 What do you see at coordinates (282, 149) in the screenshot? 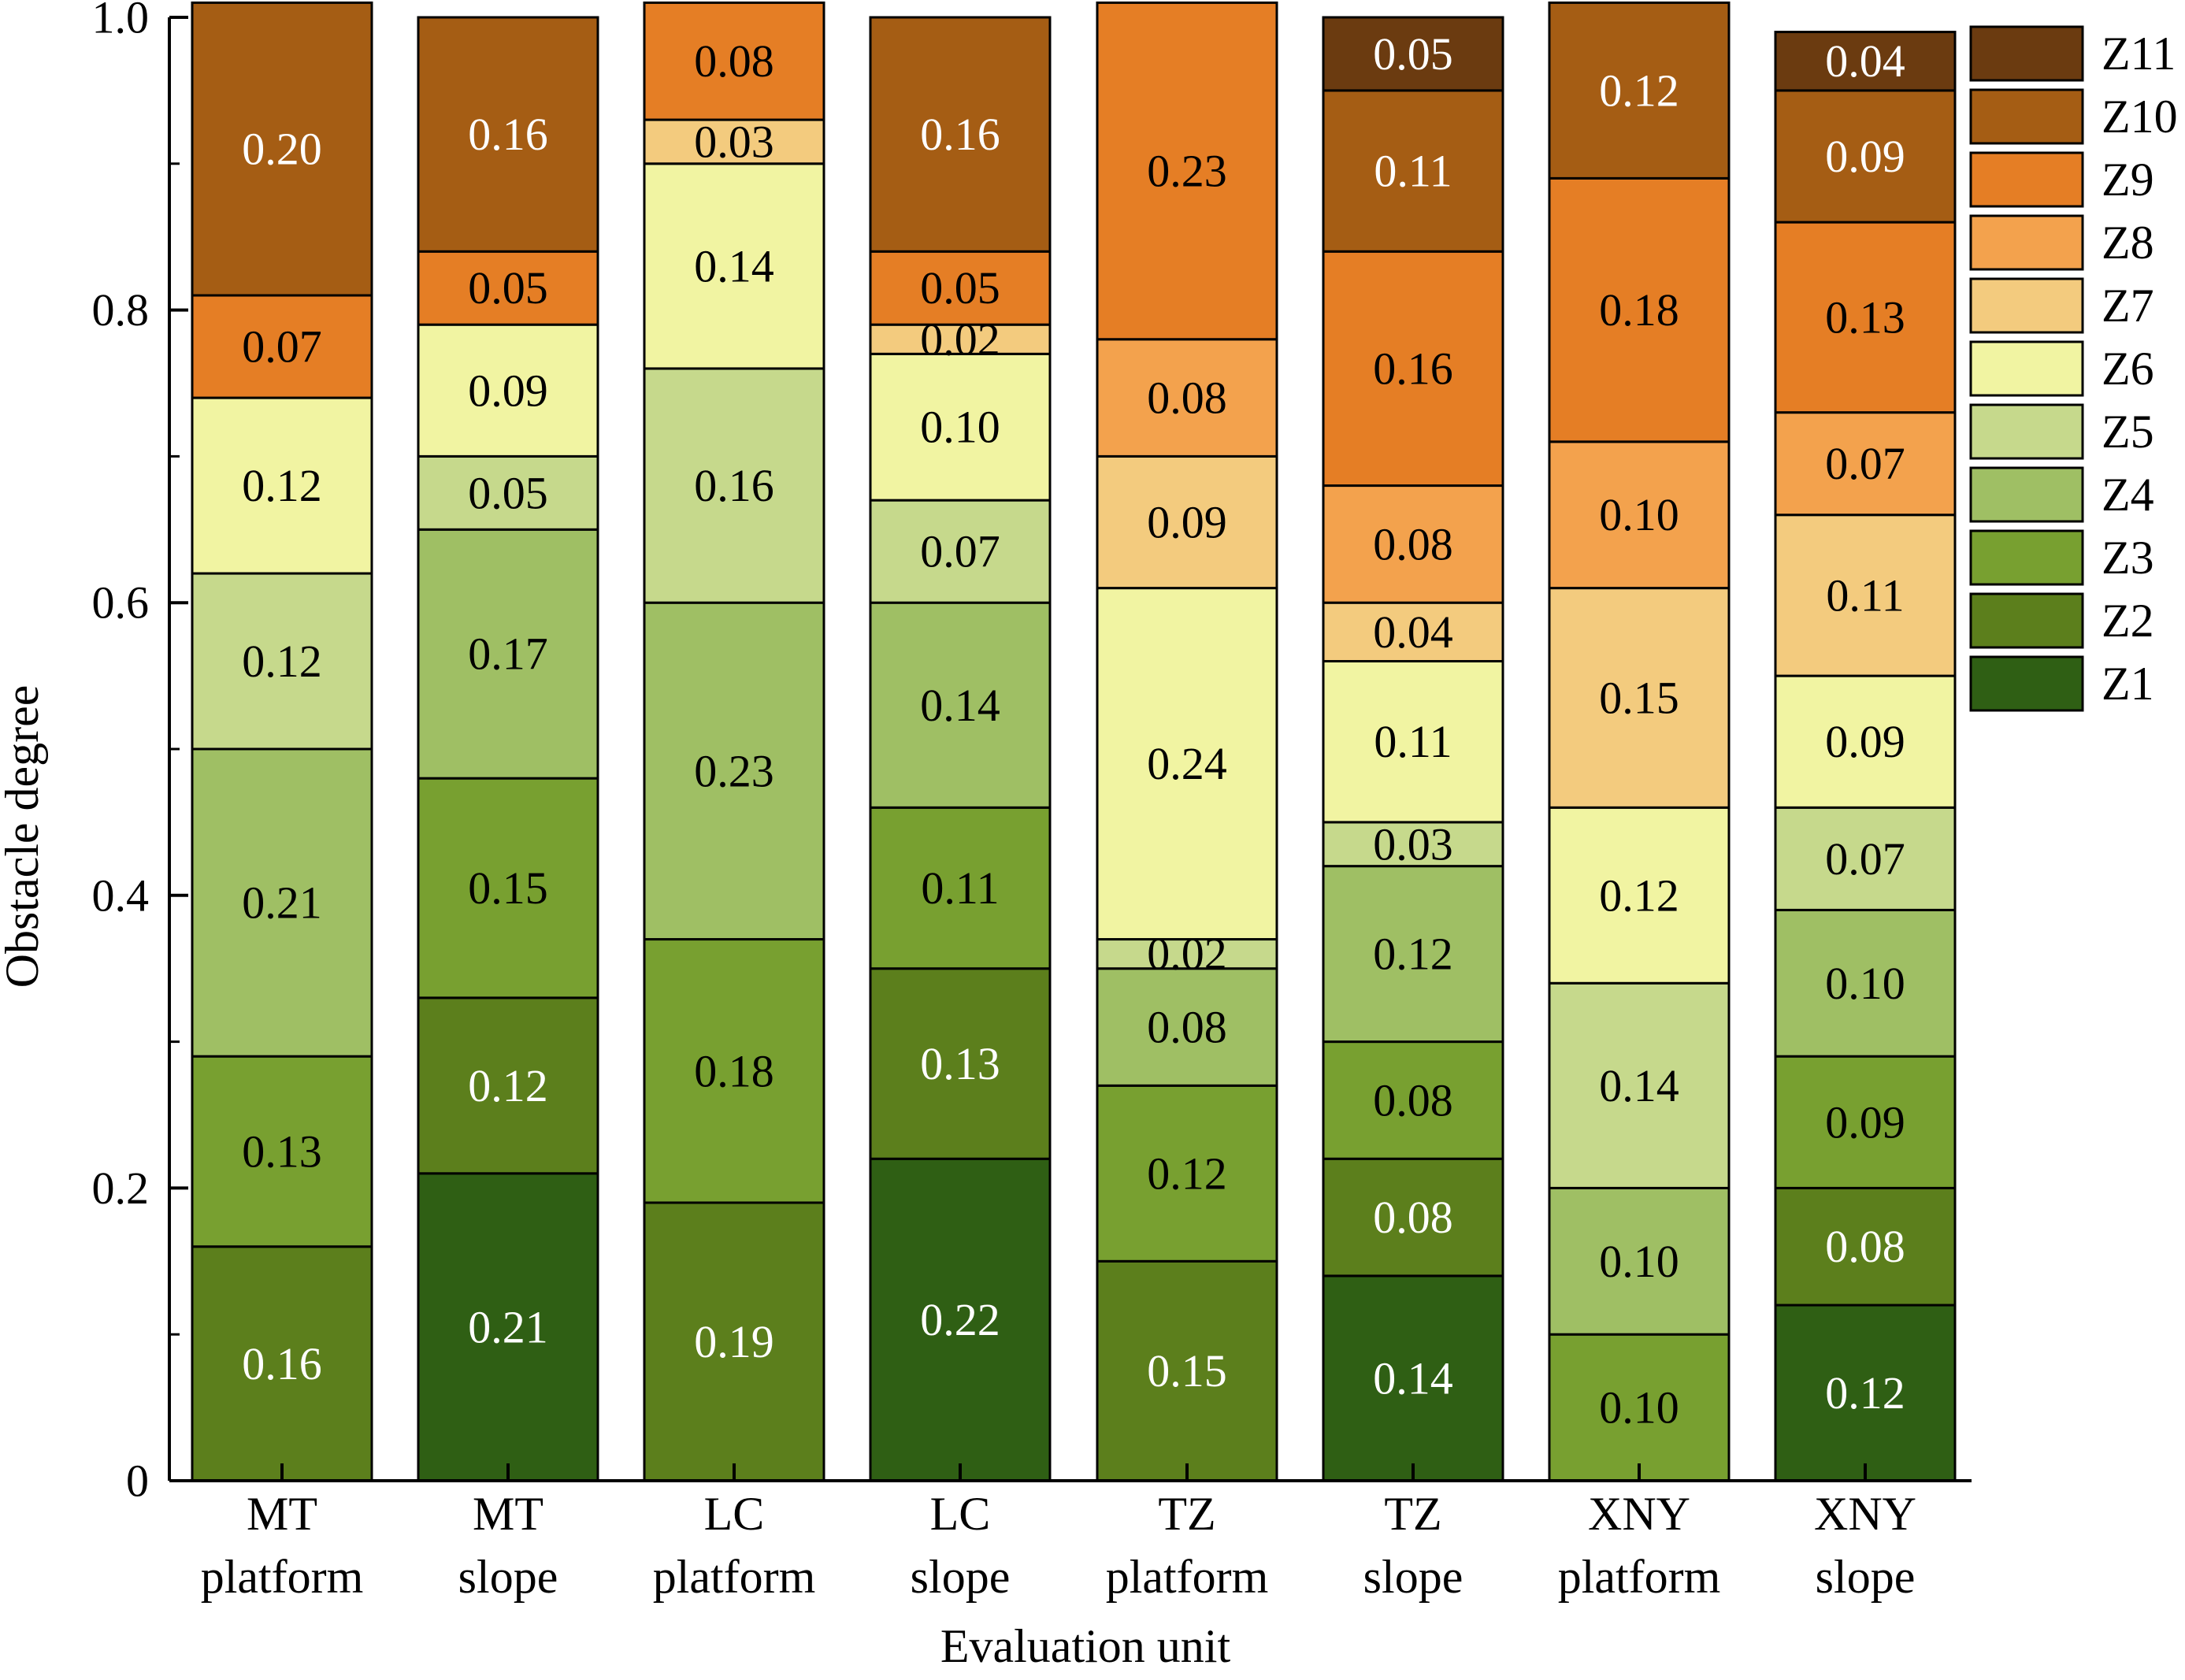
I see `data-label: 0.20` at bounding box center [282, 149].